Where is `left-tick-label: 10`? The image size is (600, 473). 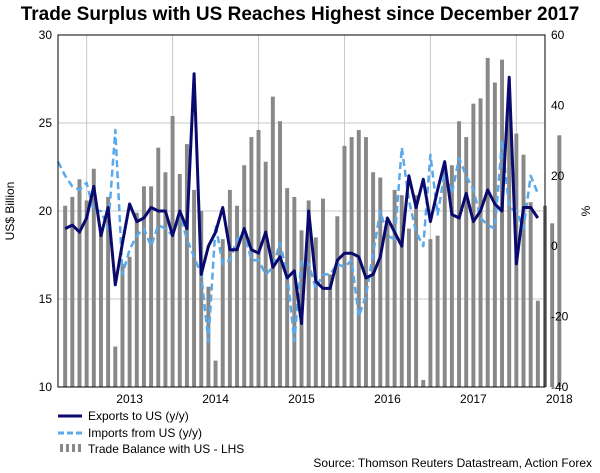
left-tick-label: 10 is located at coordinates (46, 387).